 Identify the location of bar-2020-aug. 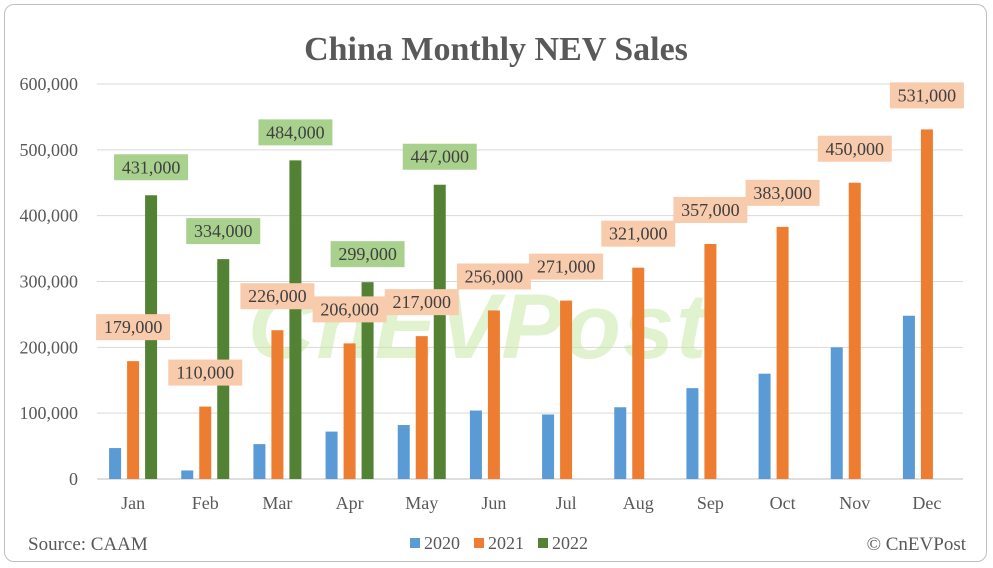
(620, 443).